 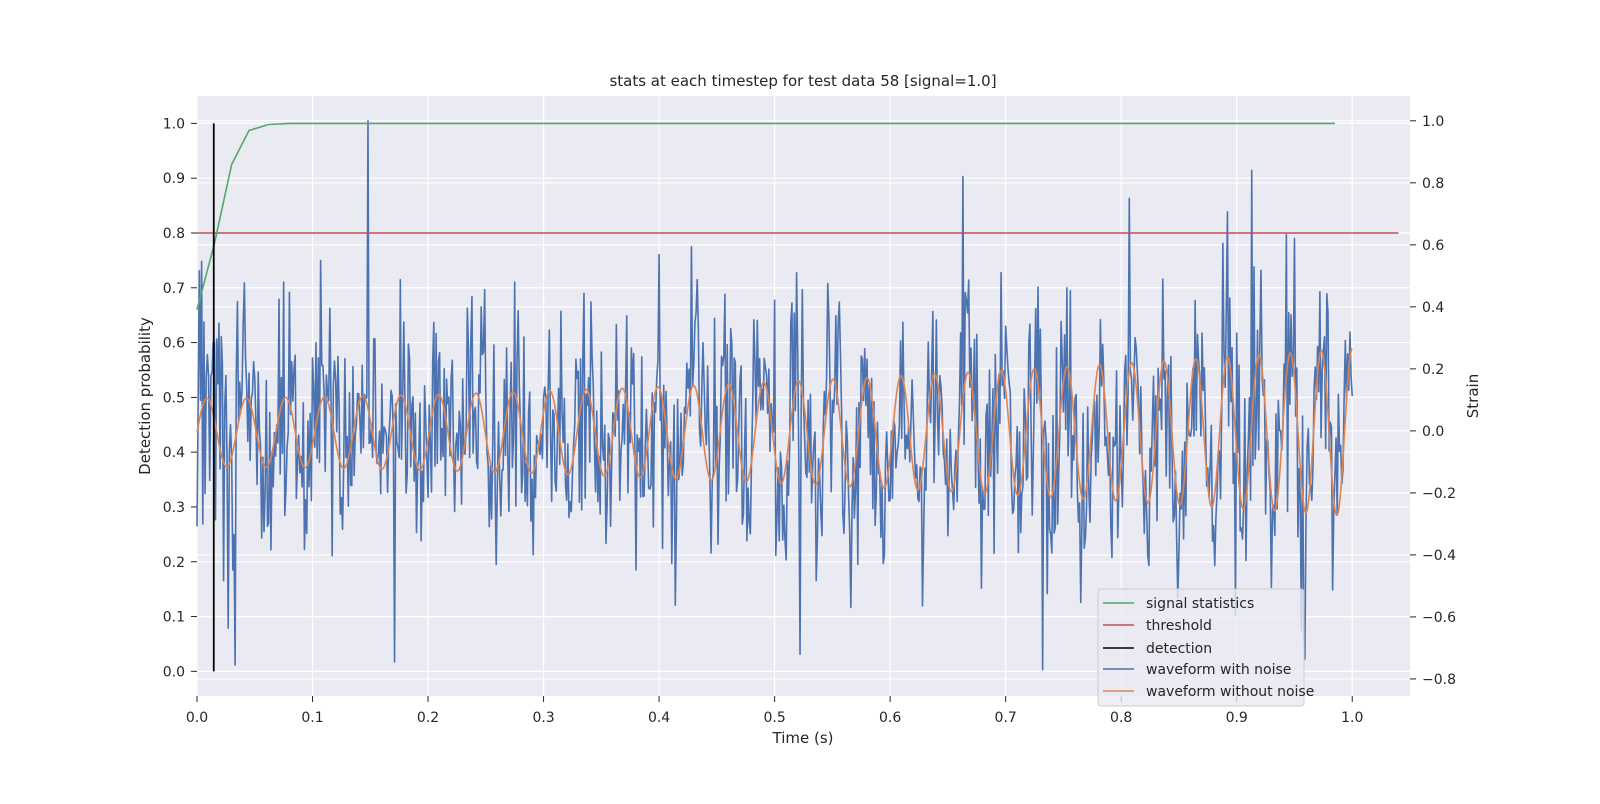 I want to click on y-tick-label-left: 0.6, so click(x=174, y=344).